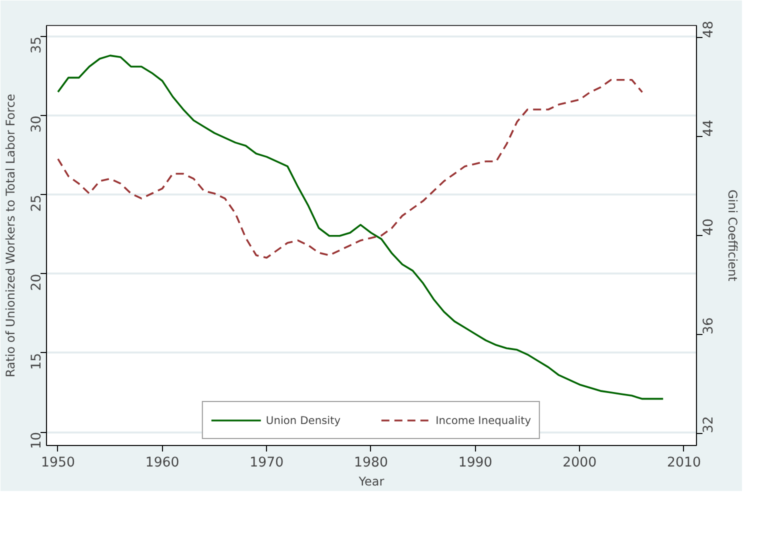 The width and height of the screenshot is (776, 539). I want to click on x-tick-label: 1950, so click(58, 463).